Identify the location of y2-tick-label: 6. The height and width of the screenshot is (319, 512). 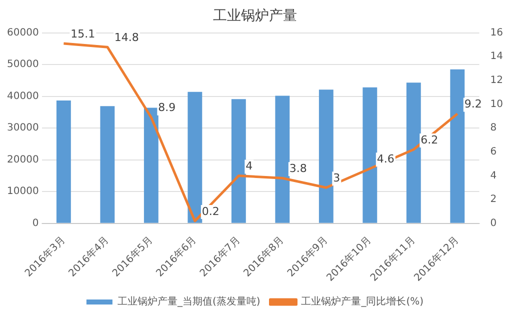
(493, 152).